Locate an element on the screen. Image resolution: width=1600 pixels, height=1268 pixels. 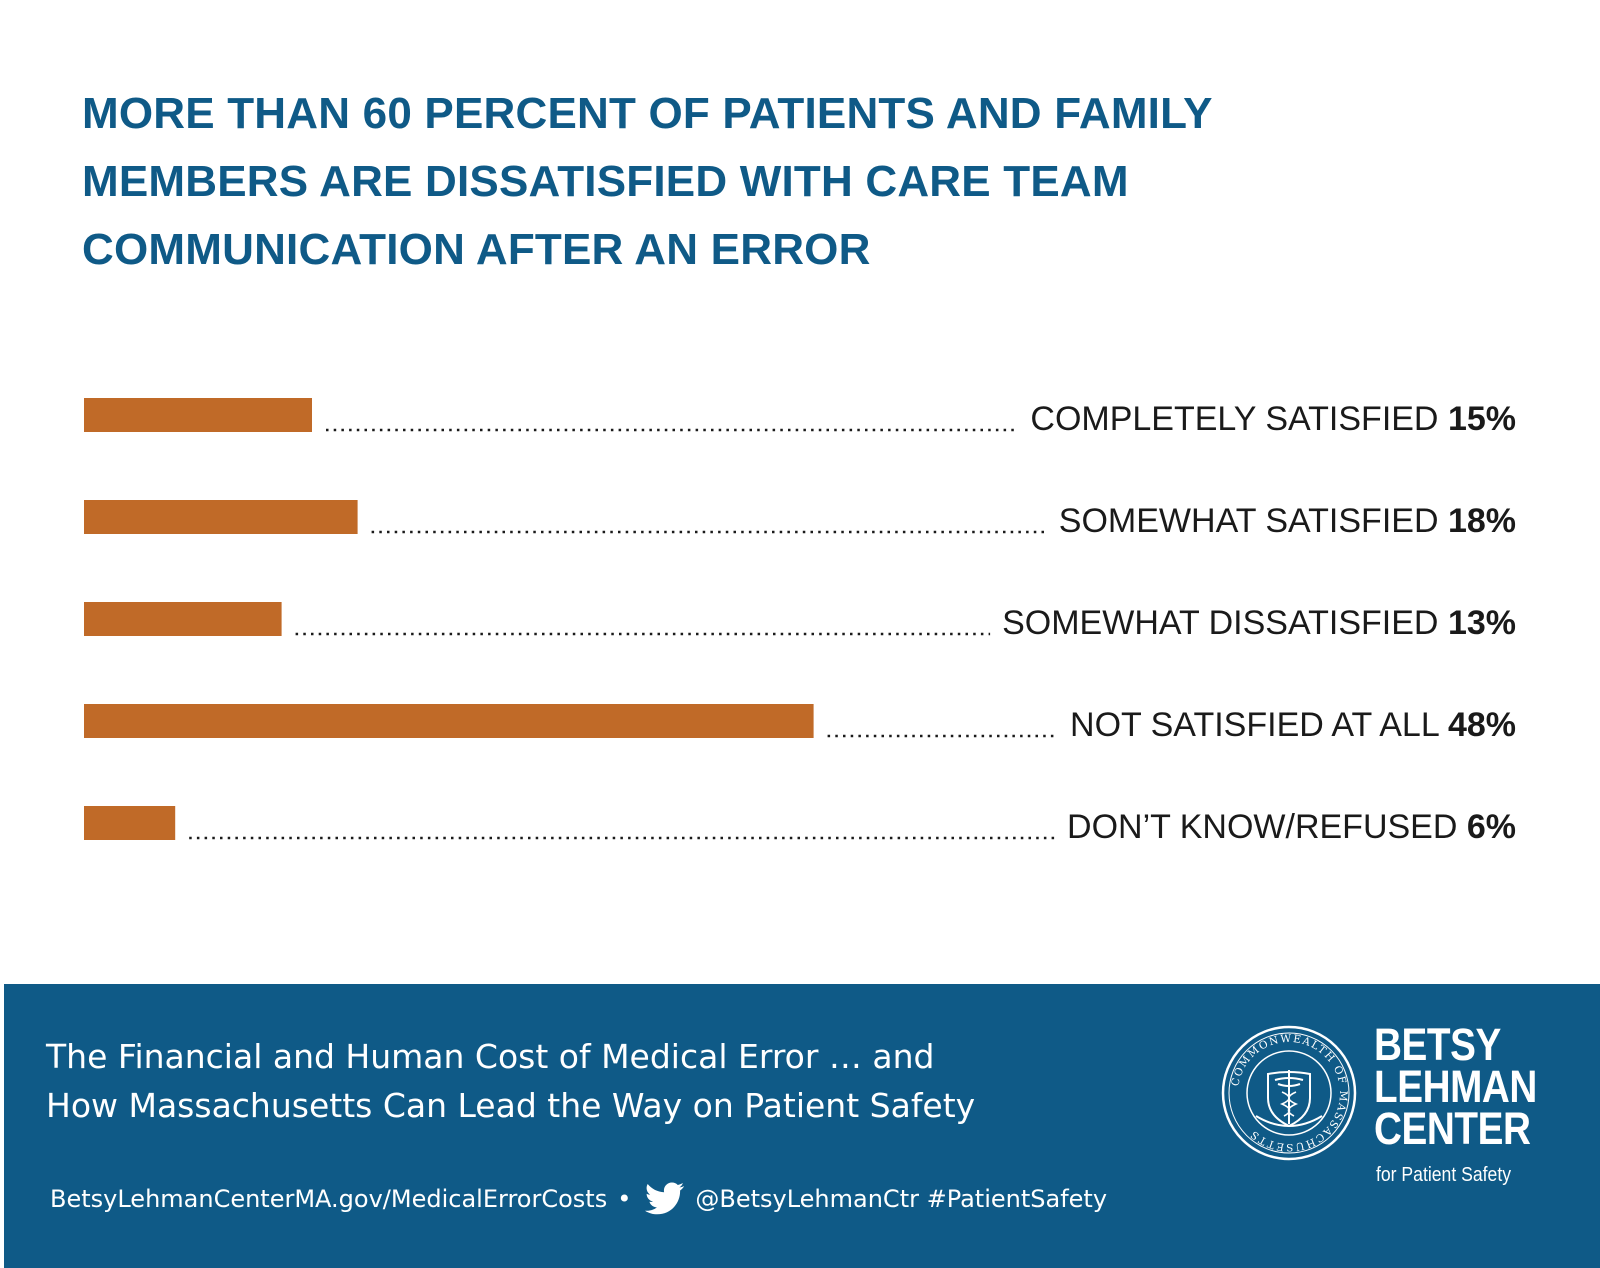
twitter-icon is located at coordinates (665, 1199).